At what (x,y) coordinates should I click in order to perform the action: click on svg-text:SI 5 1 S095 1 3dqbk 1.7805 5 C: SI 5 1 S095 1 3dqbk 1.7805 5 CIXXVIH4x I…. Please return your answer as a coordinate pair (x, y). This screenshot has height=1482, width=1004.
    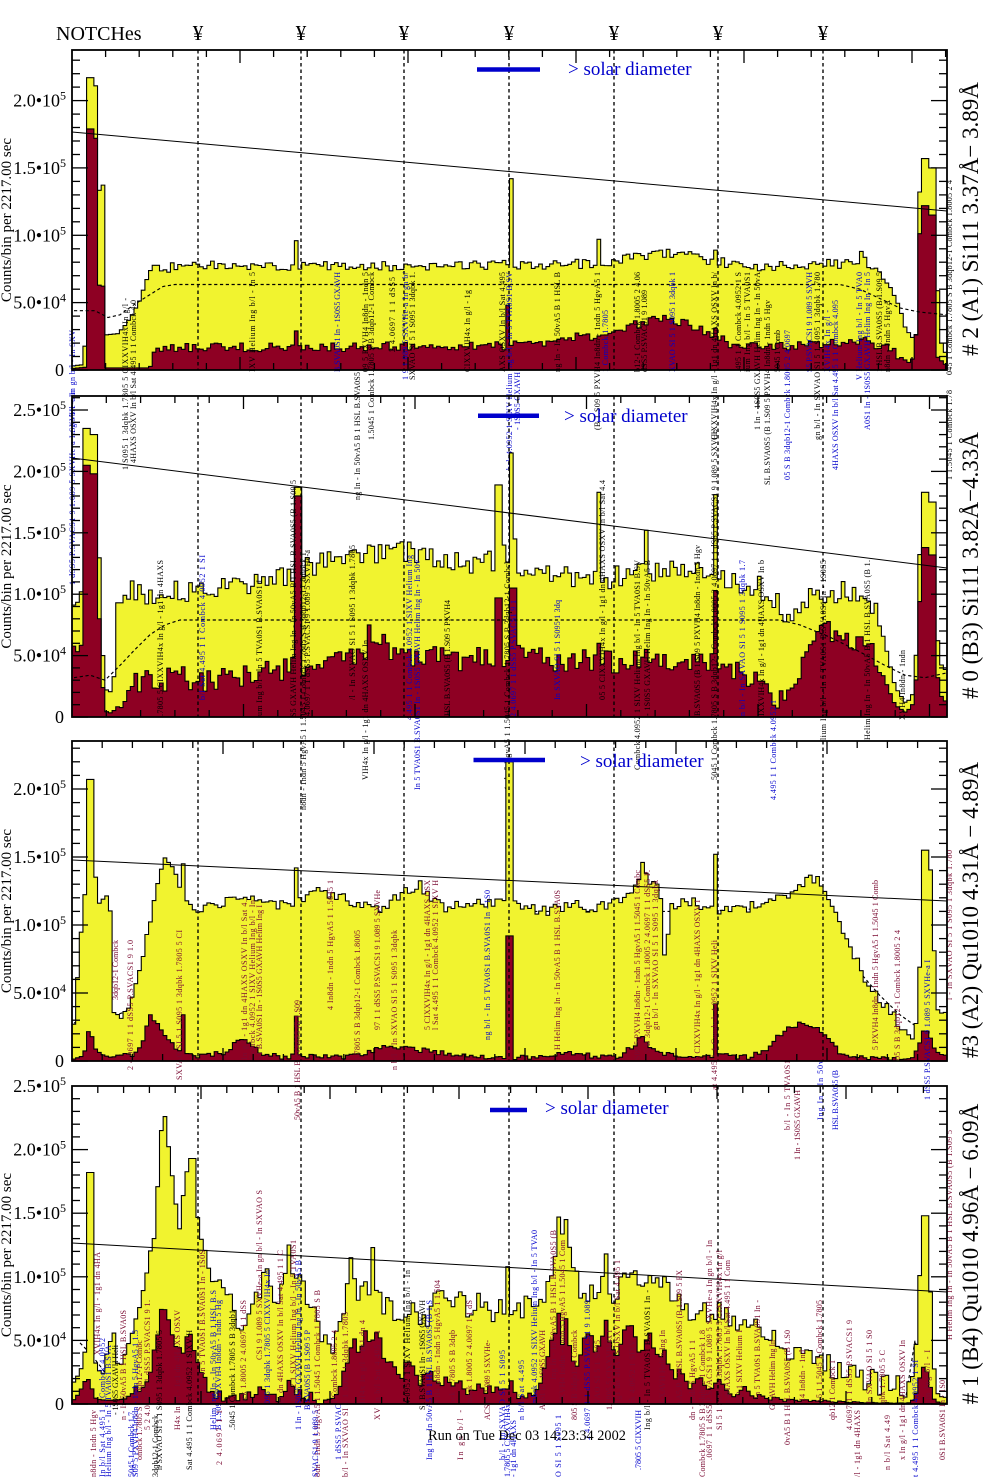
    Looking at the image, I should click on (719, 1339).